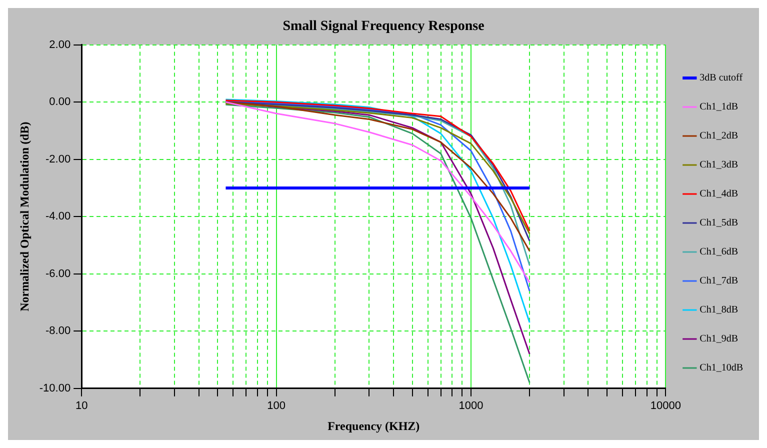 The image size is (767, 448). I want to click on legend-label: Ch1_7dB, so click(719, 281).